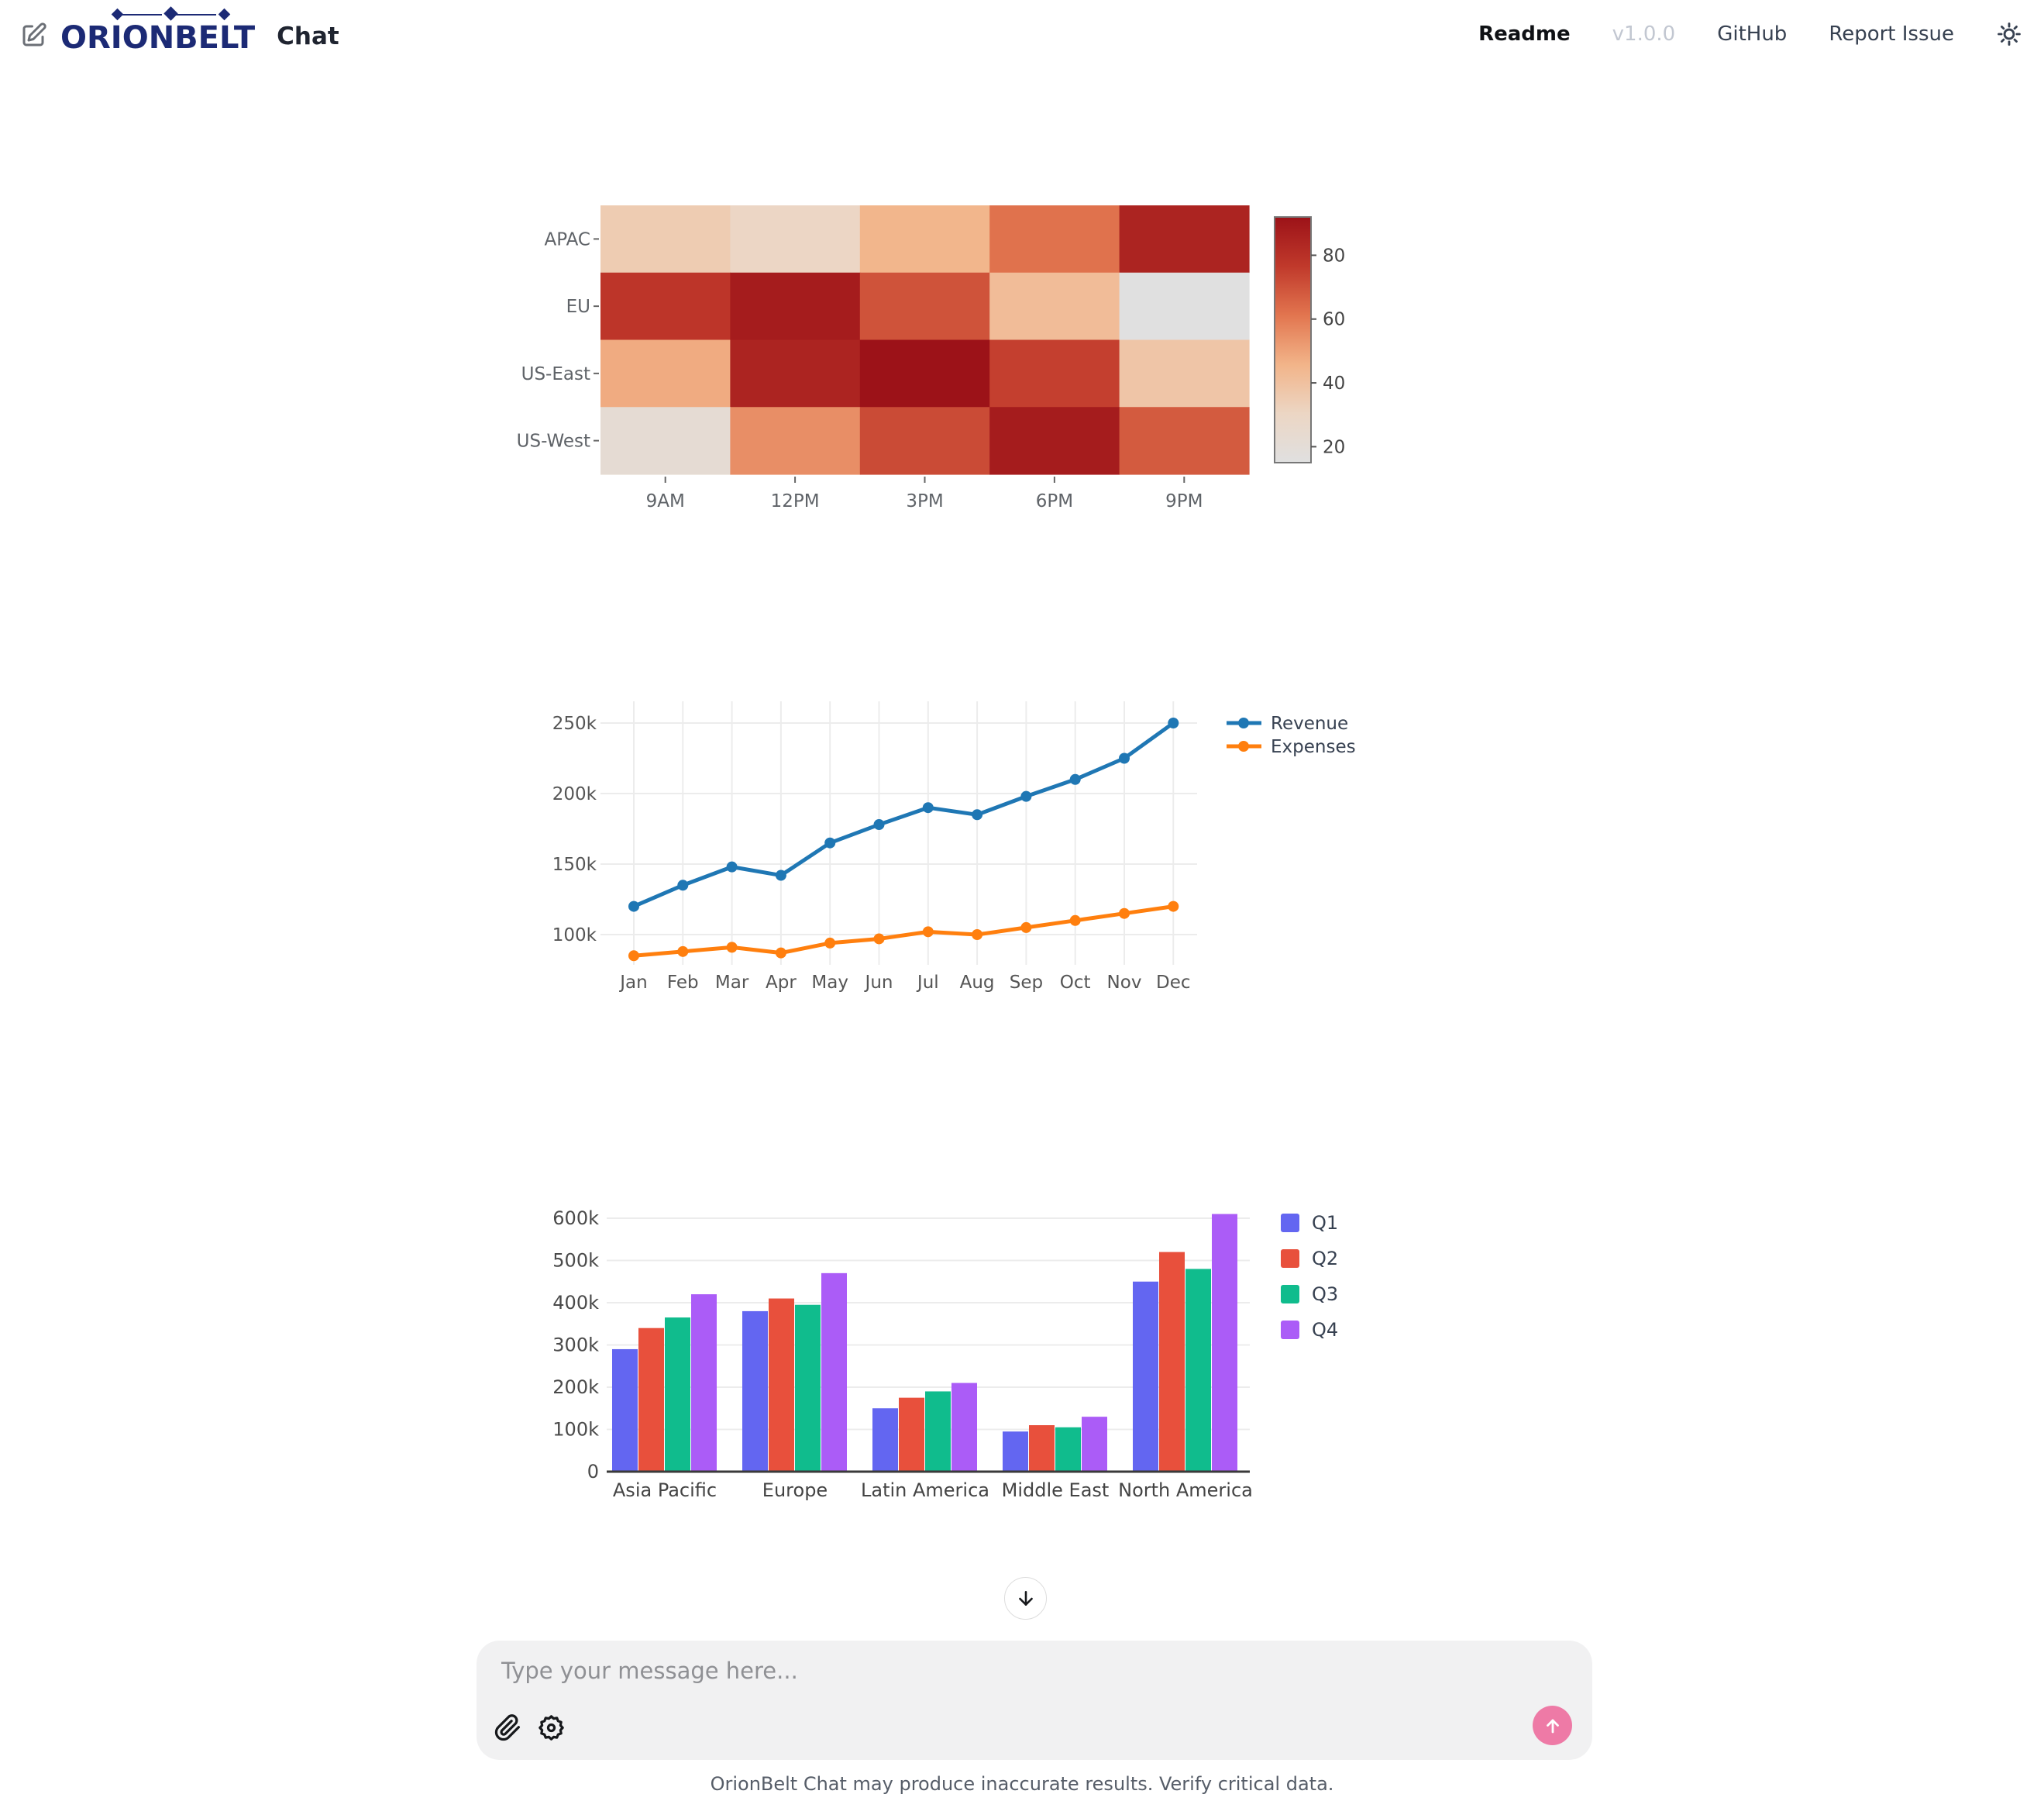 Image resolution: width=2044 pixels, height=1801 pixels. What do you see at coordinates (1334, 320) in the screenshot?
I see `svg-text: 60` at bounding box center [1334, 320].